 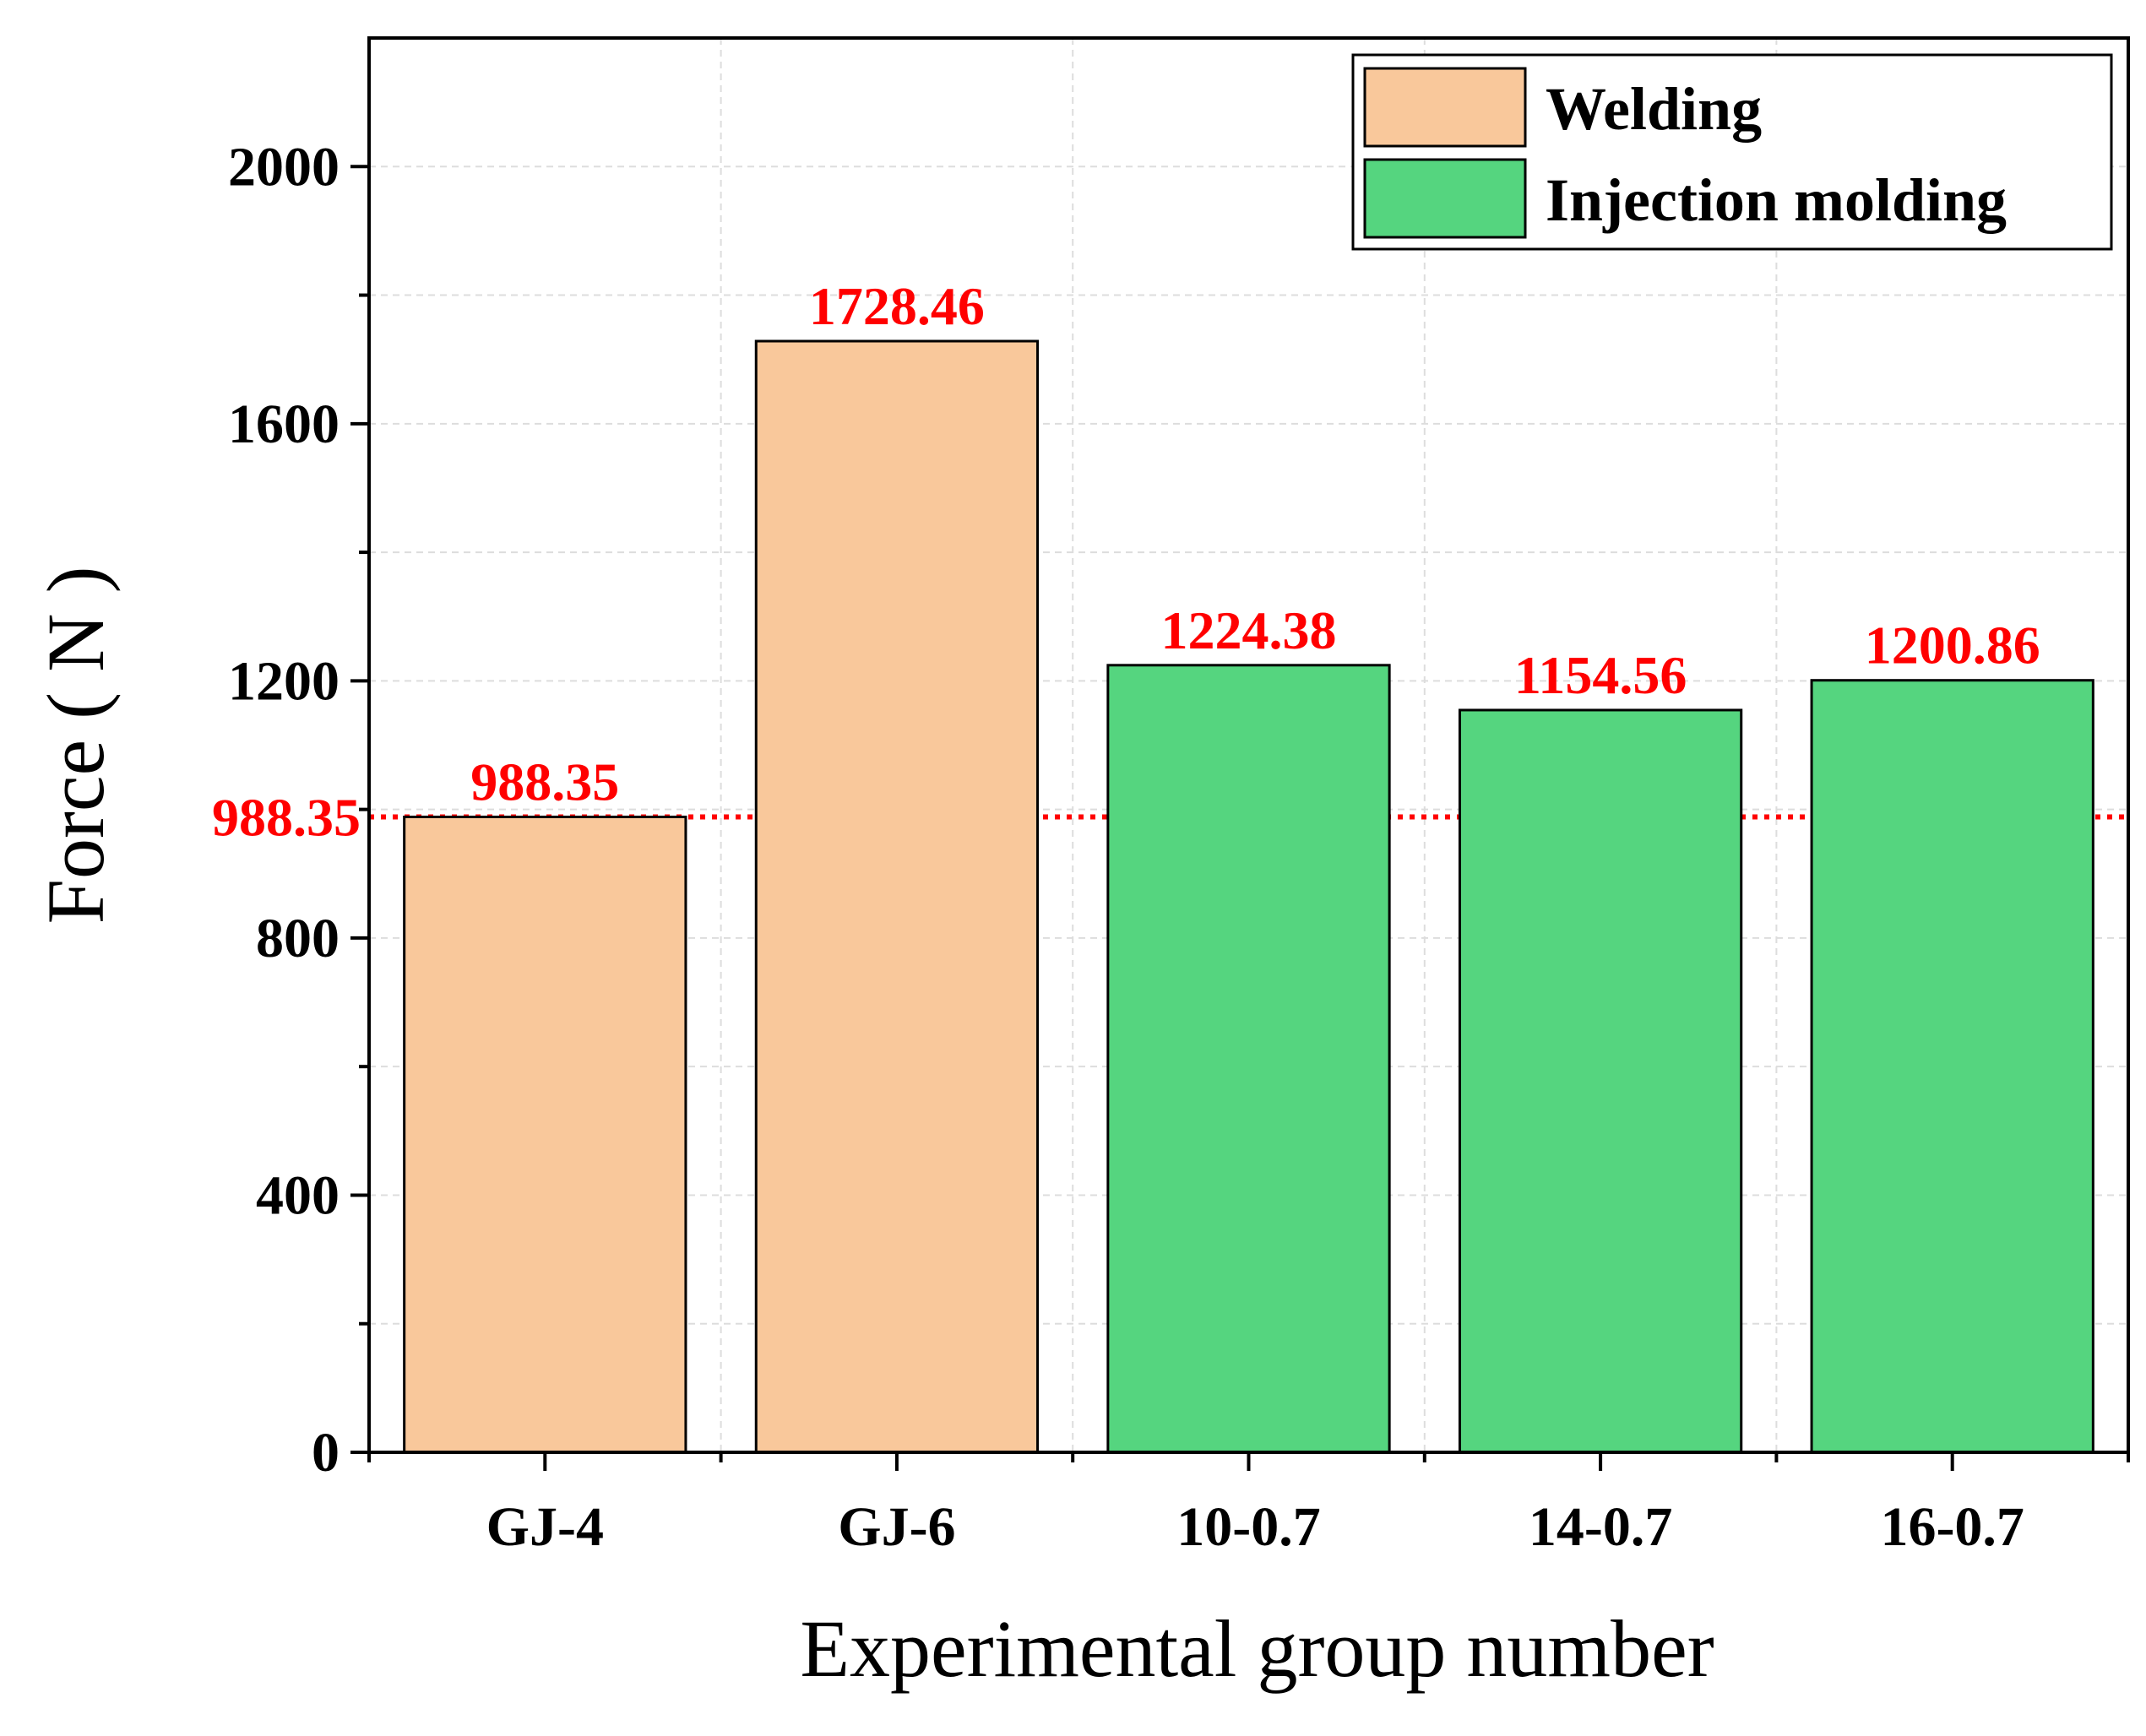 I want to click on reference-line-label: 988.35, so click(x=287, y=818).